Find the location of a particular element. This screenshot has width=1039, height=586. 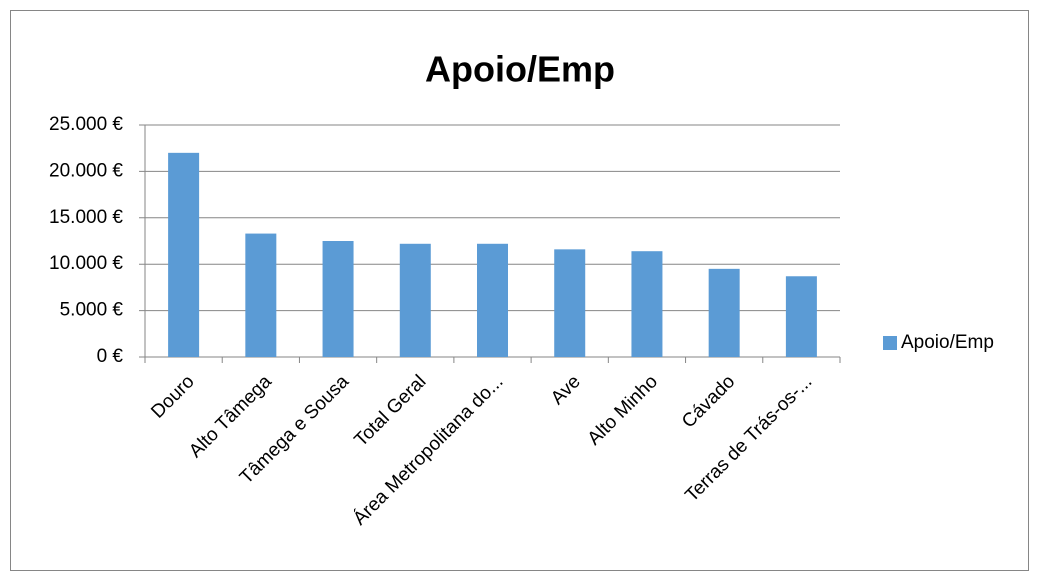

y-tick-label: 10.000 € is located at coordinates (86, 263).